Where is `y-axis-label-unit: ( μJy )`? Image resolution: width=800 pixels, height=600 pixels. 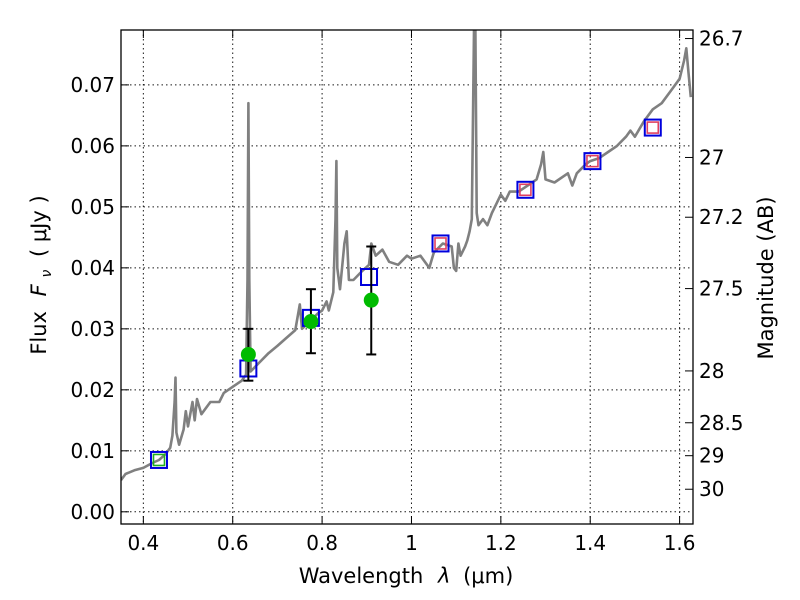
y-axis-label-unit: ( μJy ) is located at coordinates (39, 226).